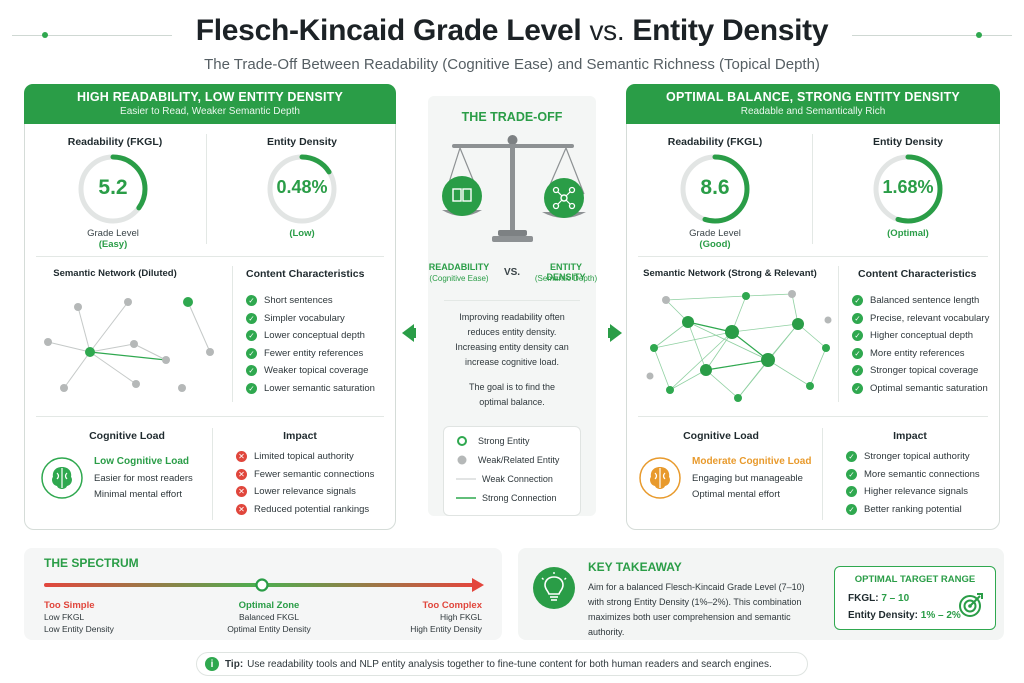 The height and width of the screenshot is (683, 1024). I want to click on right-density-ring, so click(908, 189).